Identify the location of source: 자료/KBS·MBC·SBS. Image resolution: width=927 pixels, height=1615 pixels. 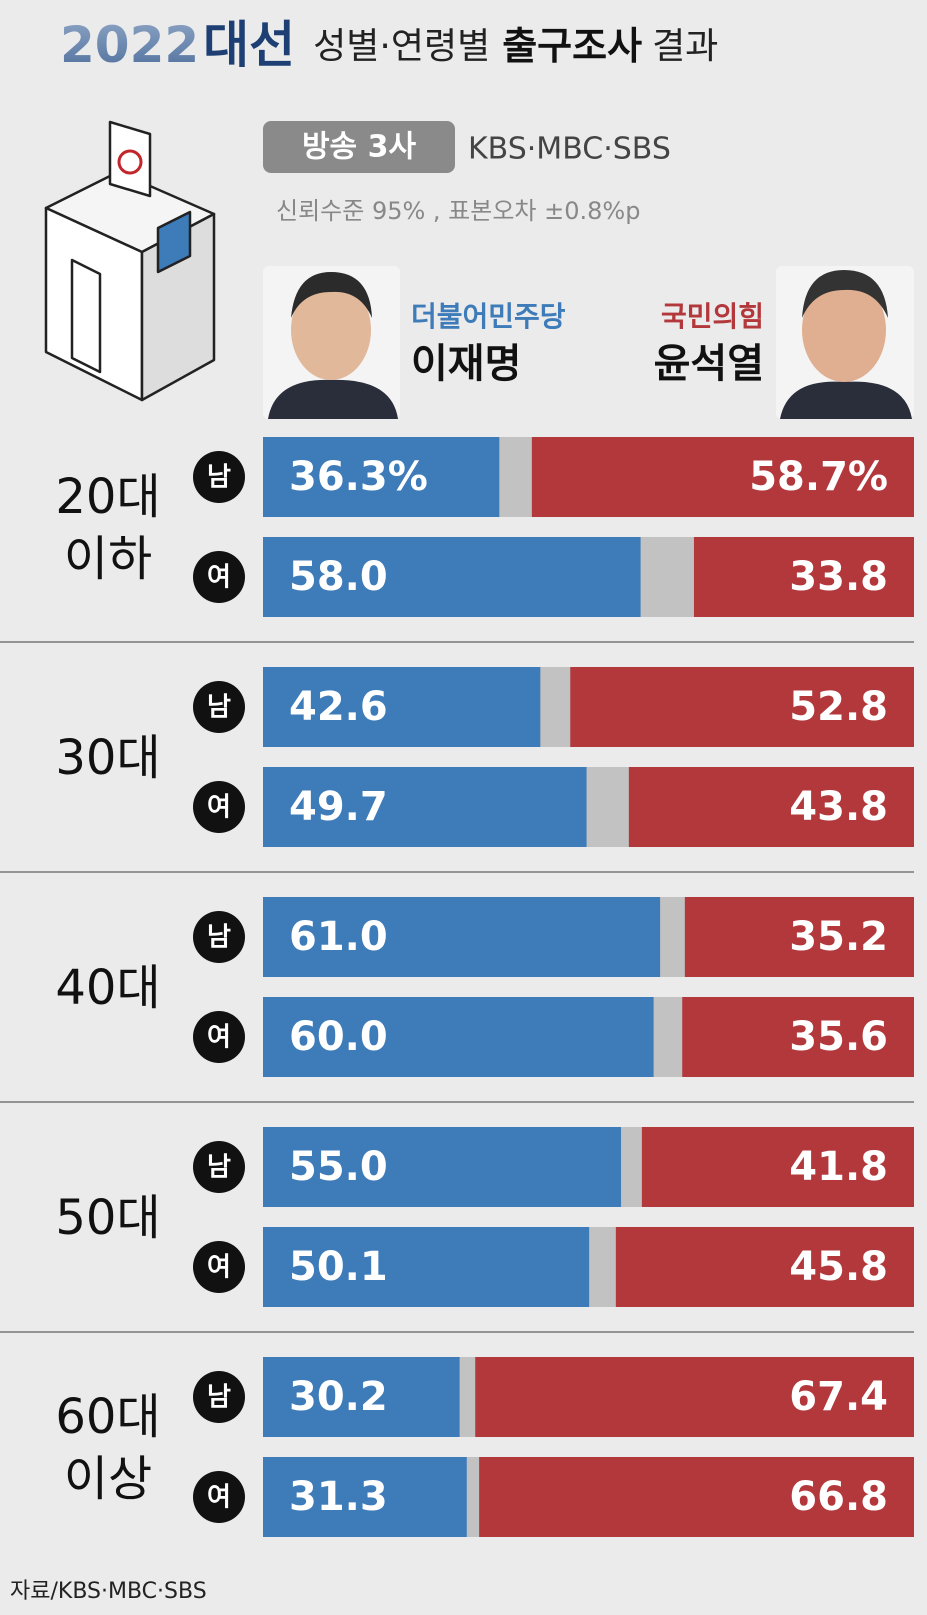
(108, 1591).